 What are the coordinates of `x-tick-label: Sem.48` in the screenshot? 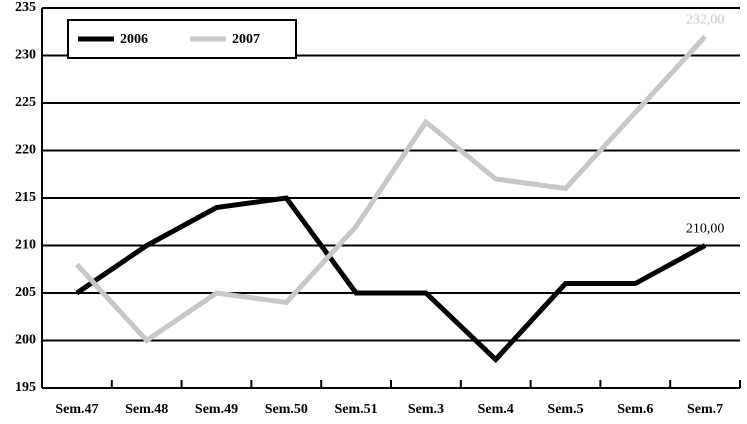 It's located at (146, 409).